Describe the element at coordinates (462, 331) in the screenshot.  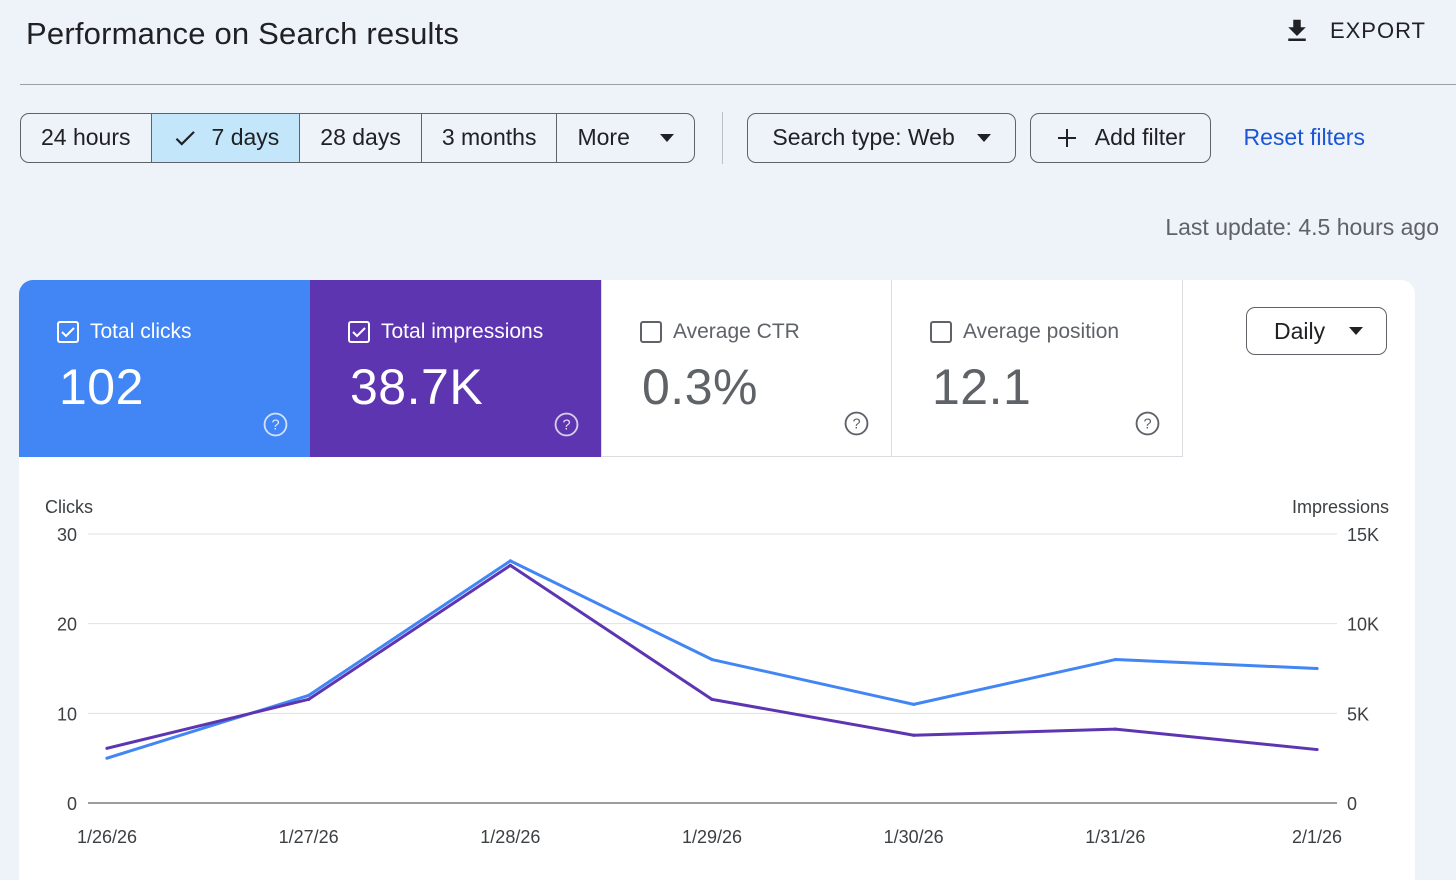
I see `metric-label: Total impressions` at that location.